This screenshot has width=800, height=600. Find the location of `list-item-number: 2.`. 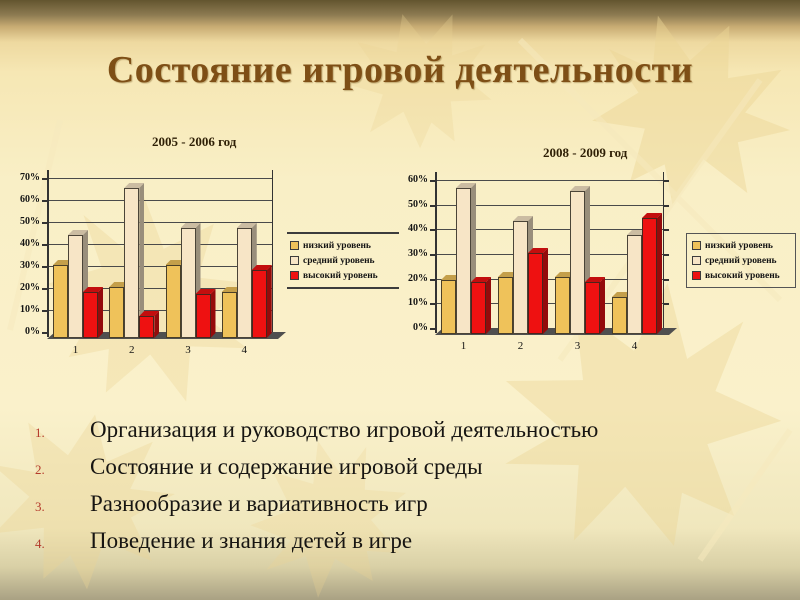

list-item-number: 2. is located at coordinates (40, 469).